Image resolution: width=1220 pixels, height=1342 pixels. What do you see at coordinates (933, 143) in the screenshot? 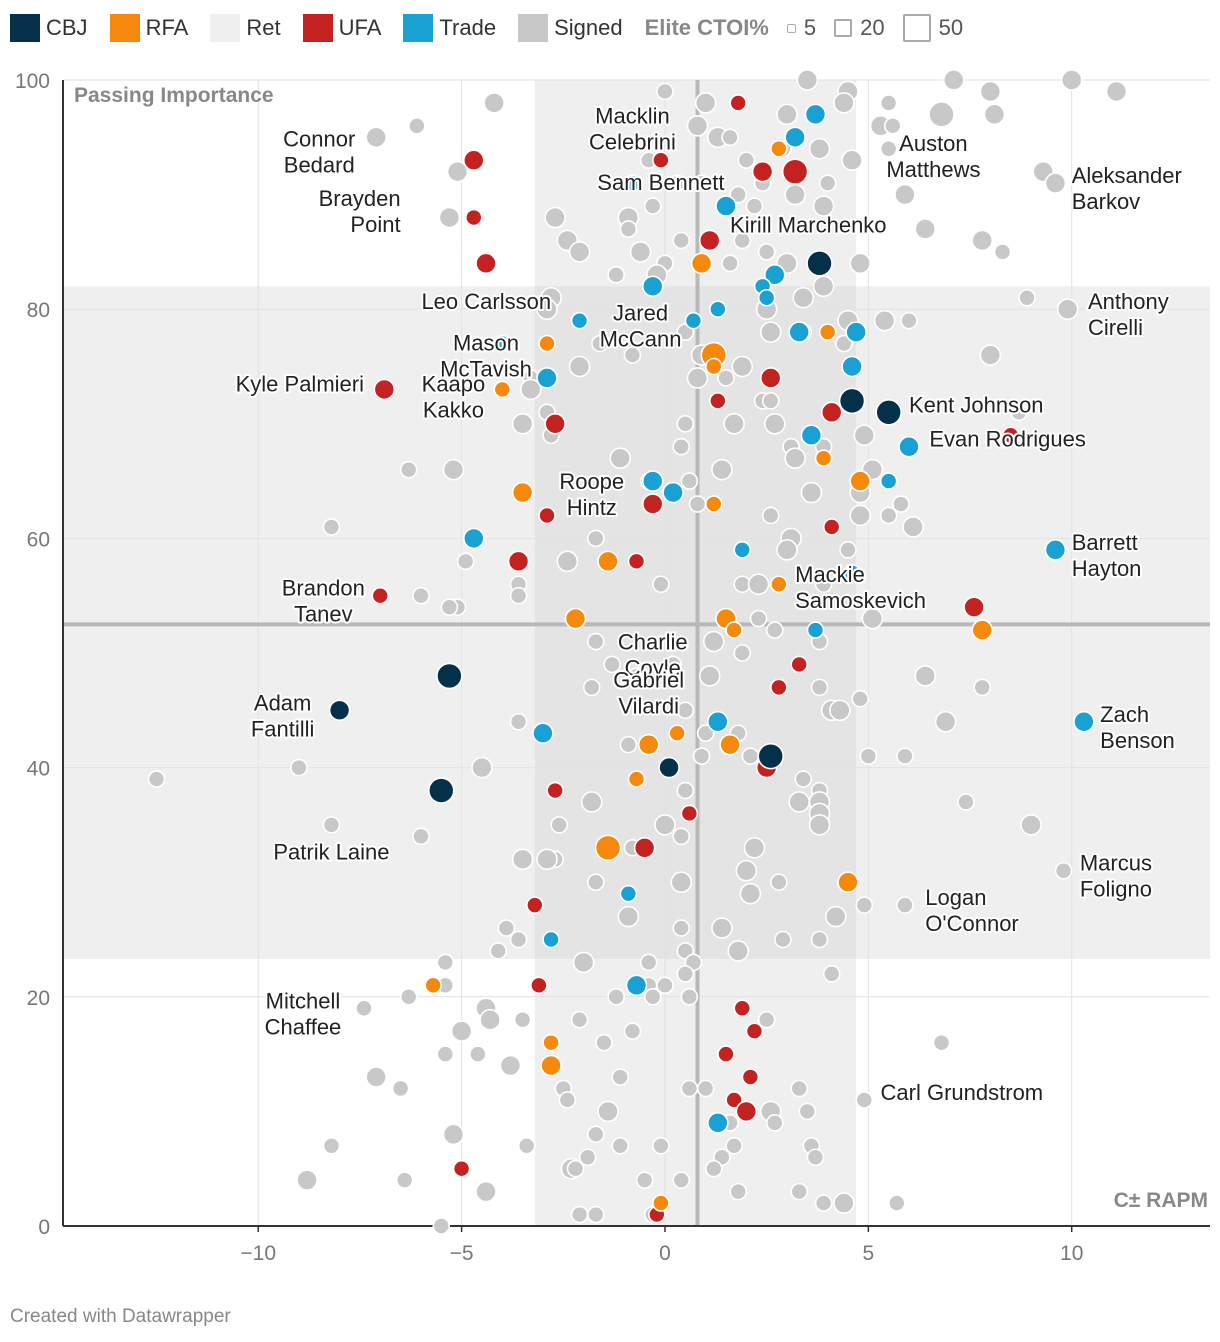
I see `annotation-line: Auston` at bounding box center [933, 143].